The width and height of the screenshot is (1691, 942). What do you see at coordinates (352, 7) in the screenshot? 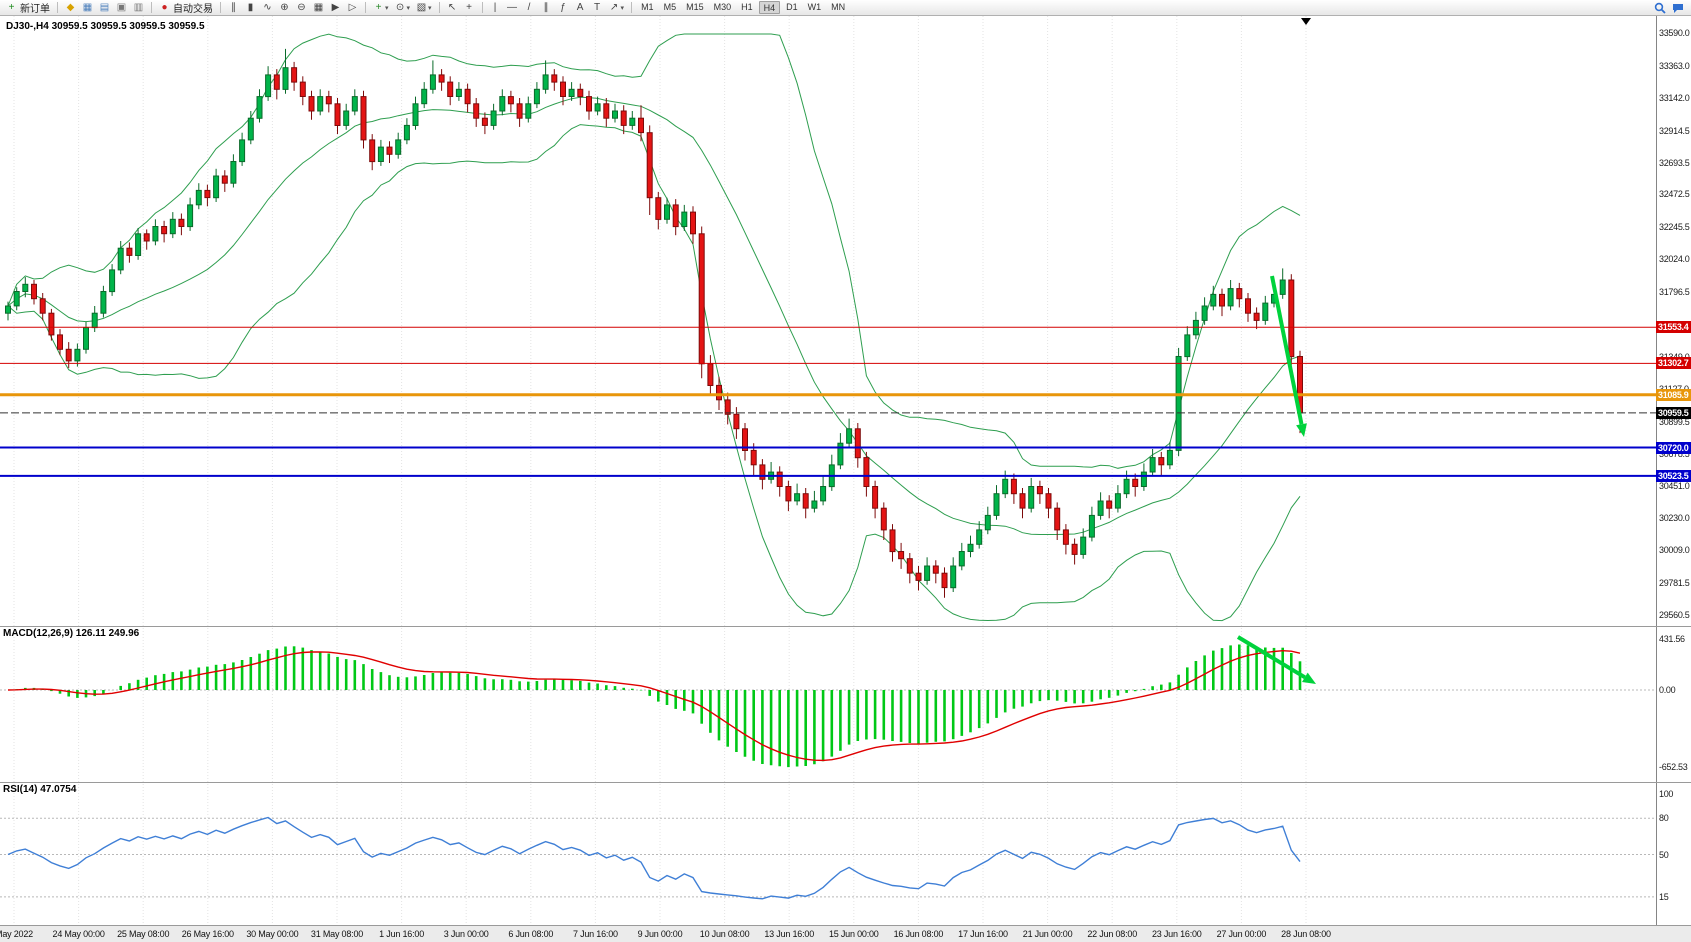
I see `chart-shift-button: ▷` at bounding box center [352, 7].